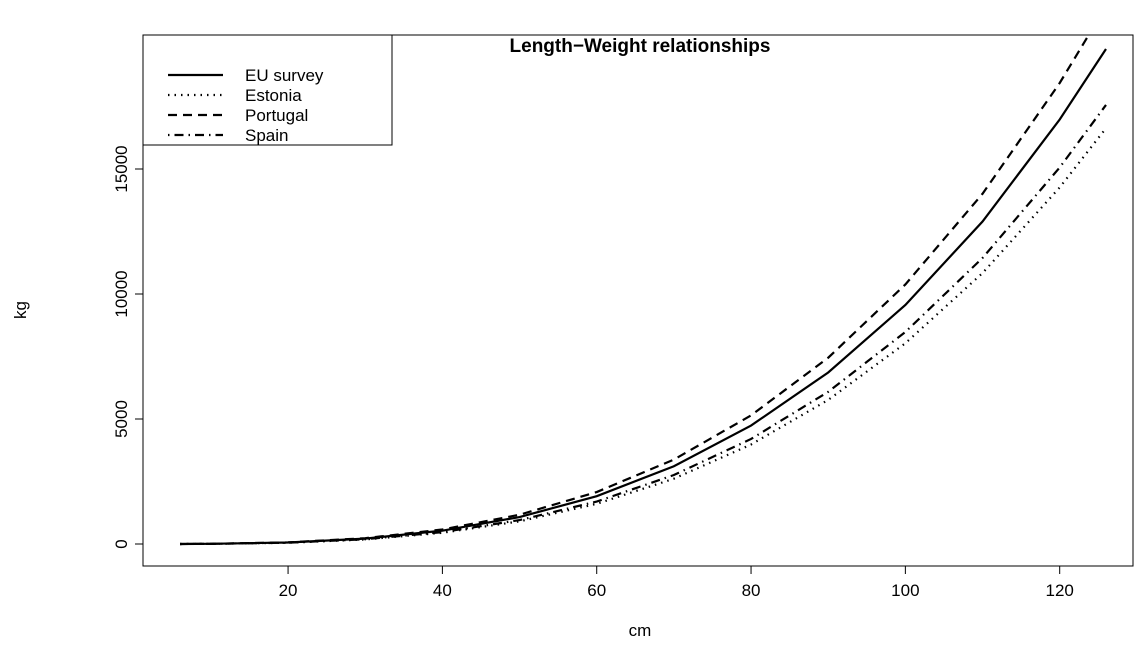 The height and width of the screenshot is (651, 1135). Describe the element at coordinates (273, 95) in the screenshot. I see `legend-label: Estonia` at that location.